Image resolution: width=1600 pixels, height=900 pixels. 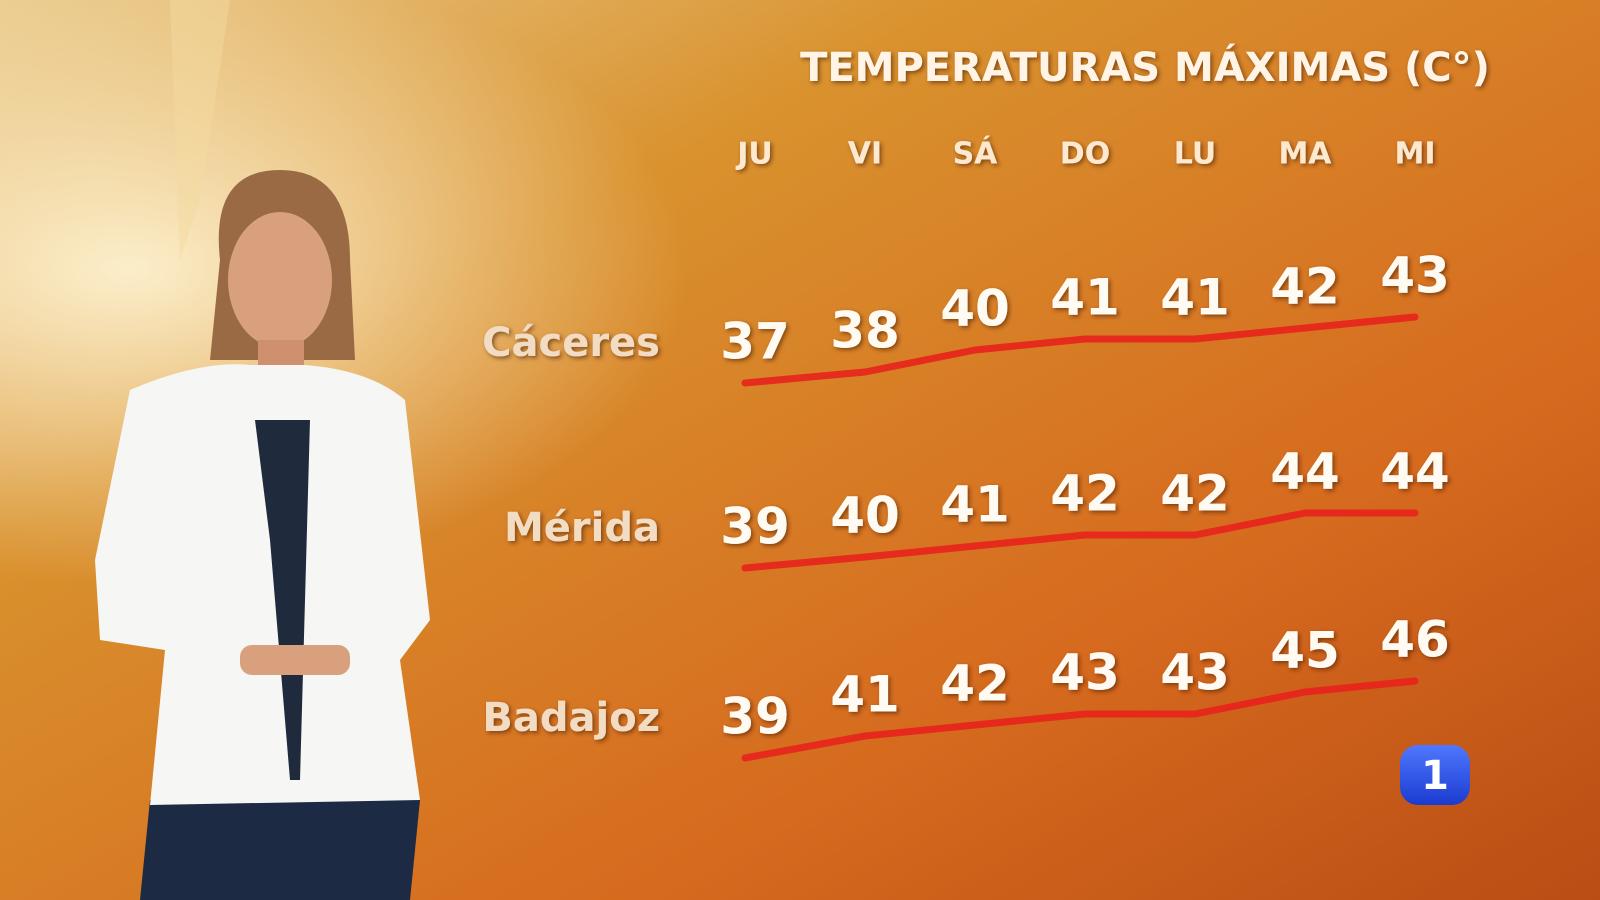 I want to click on city-label: Mérida, so click(x=582, y=528).